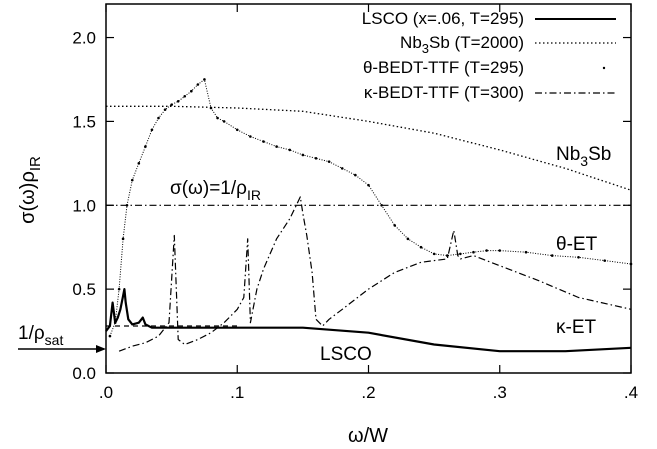 The height and width of the screenshot is (449, 657). I want to click on legend-item-nb3sb: Nb3Sb (T=2000), so click(462, 44).